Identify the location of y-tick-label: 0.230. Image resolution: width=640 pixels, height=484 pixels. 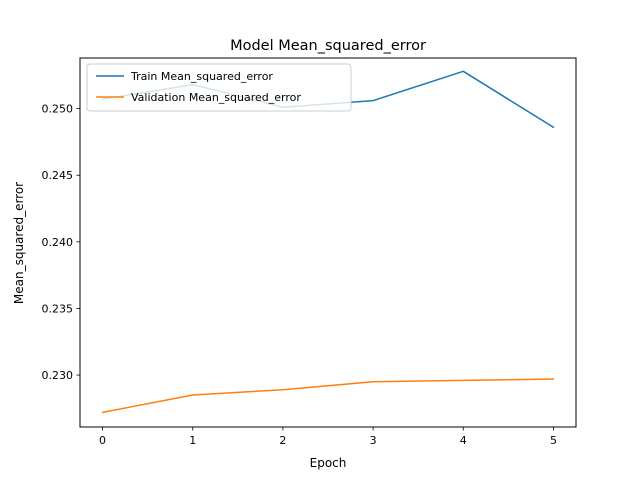
(58, 375).